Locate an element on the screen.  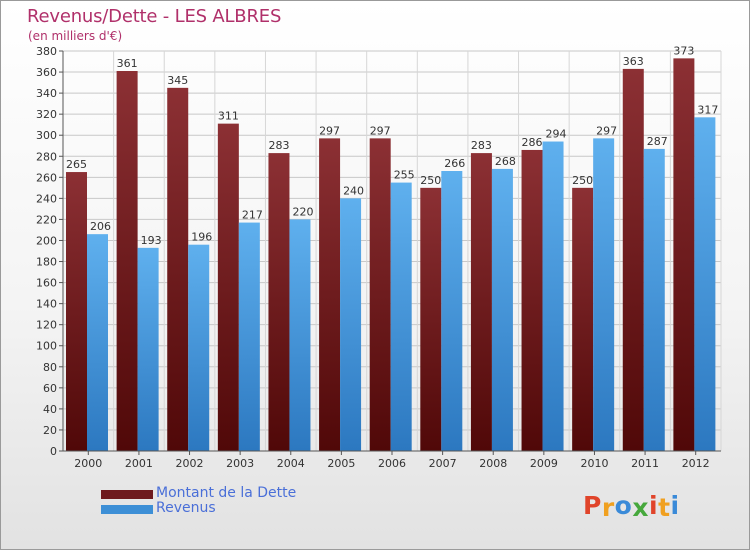
y-tick-label: 340 is located at coordinates (46, 93).